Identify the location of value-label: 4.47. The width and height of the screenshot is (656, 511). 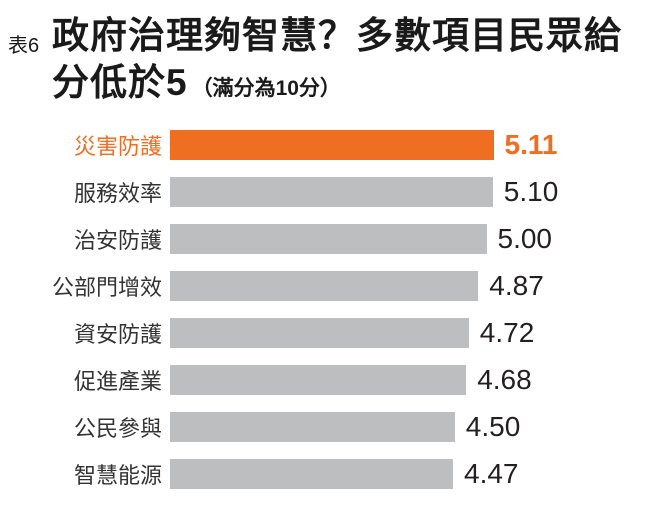
(491, 473).